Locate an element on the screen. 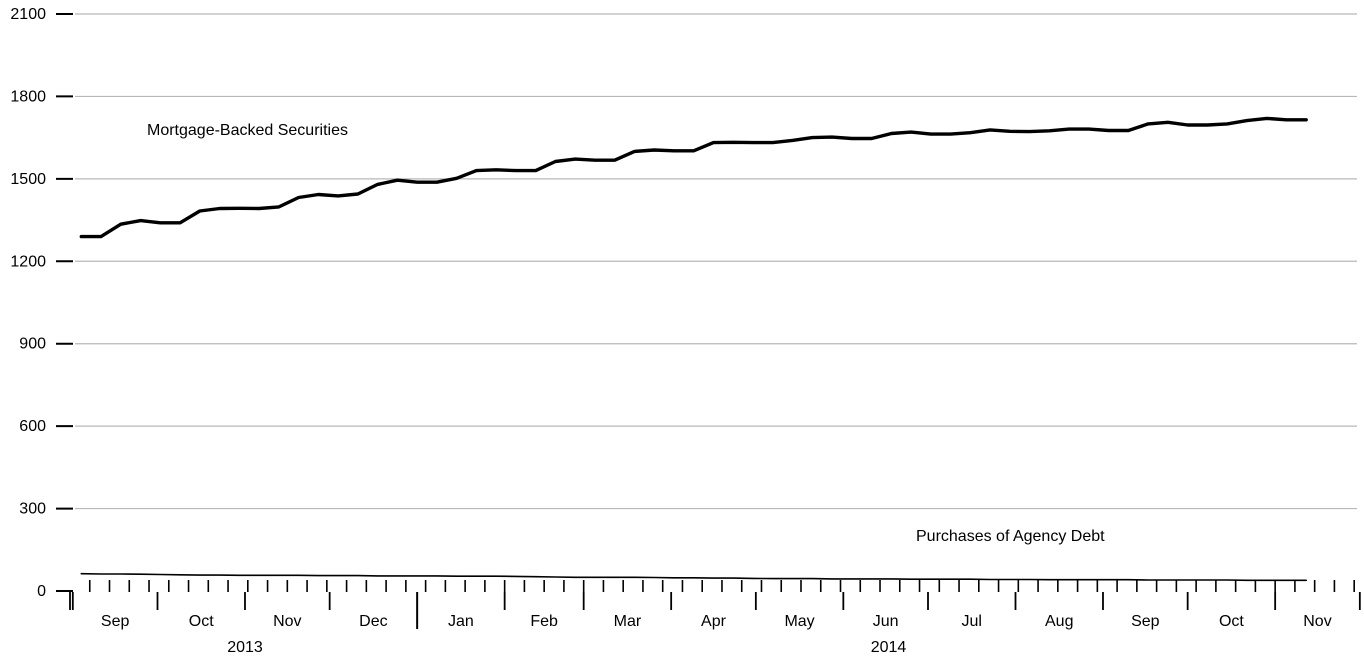 The image size is (1364, 658). series-label-mortgage-backed-securities: Mortgage-Backed Securities is located at coordinates (247, 130).